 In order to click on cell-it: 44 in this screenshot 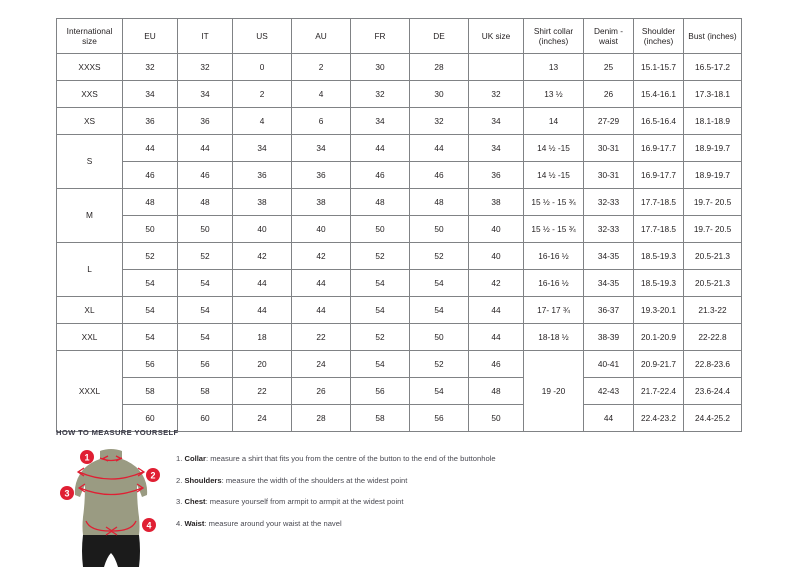, I will do `click(205, 148)`.